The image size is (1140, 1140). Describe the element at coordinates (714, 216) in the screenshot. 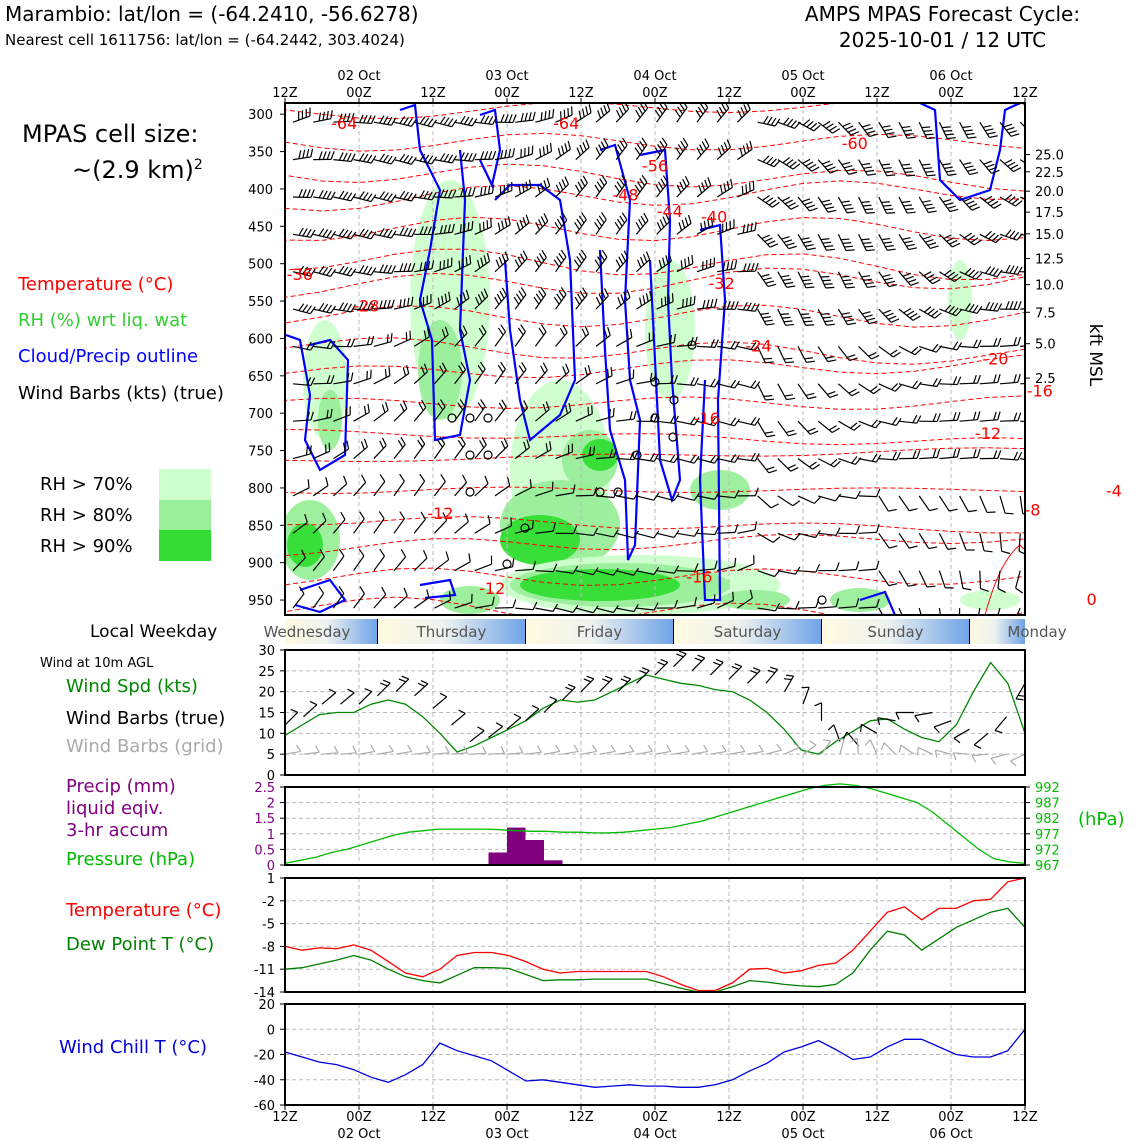

I see `temp-label-6: -40` at that location.